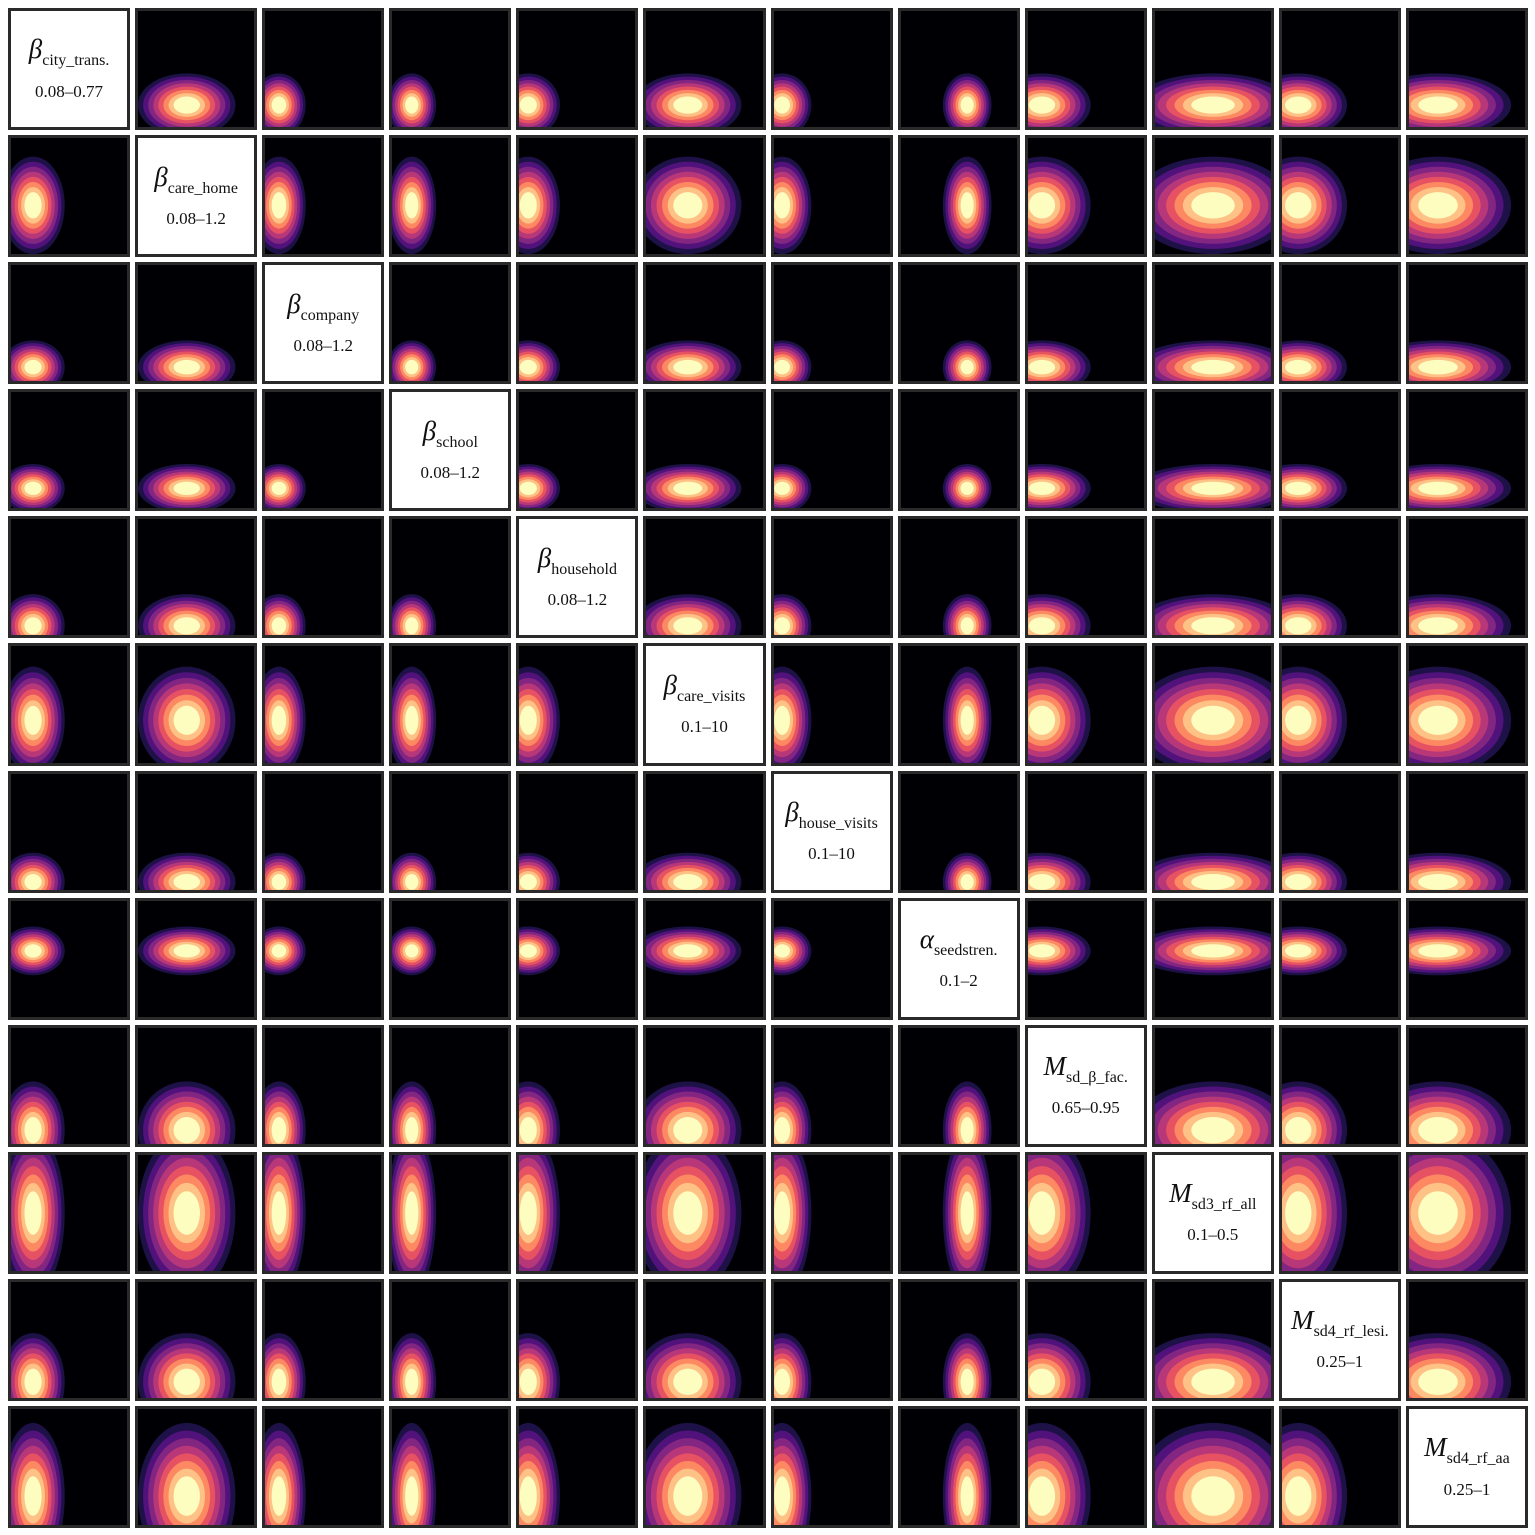 This screenshot has width=1535, height=1535. Describe the element at coordinates (1467, 1489) in the screenshot. I see `parameter-range: 0.25–1` at that location.